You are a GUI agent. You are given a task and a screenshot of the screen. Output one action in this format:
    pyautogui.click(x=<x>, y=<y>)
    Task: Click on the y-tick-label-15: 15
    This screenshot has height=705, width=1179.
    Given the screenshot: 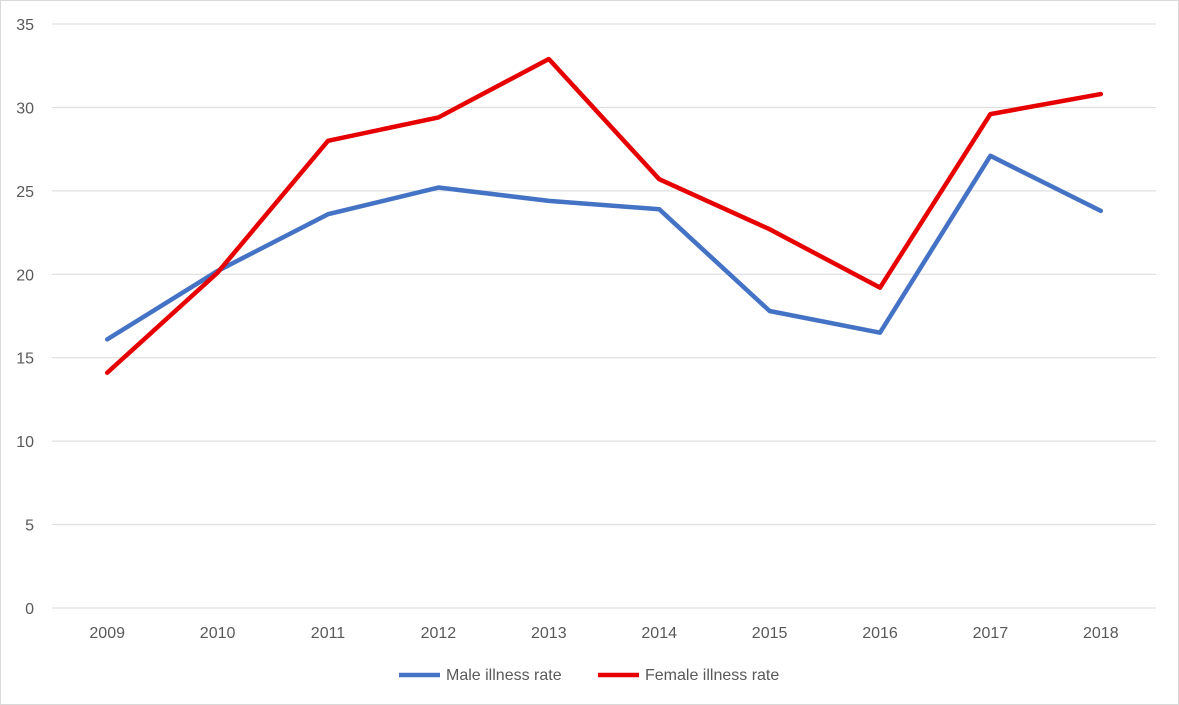 What is the action you would take?
    pyautogui.click(x=25, y=359)
    